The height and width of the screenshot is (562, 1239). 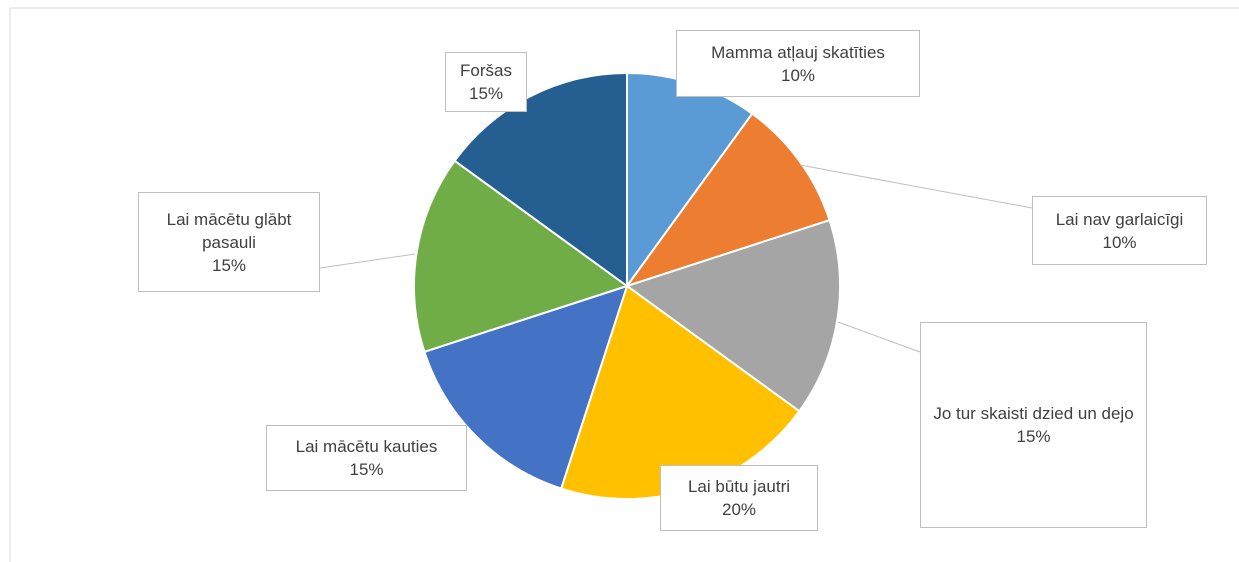 What do you see at coordinates (798, 63) in the screenshot?
I see `data-label: Mamma atļauj skatīties 10%` at bounding box center [798, 63].